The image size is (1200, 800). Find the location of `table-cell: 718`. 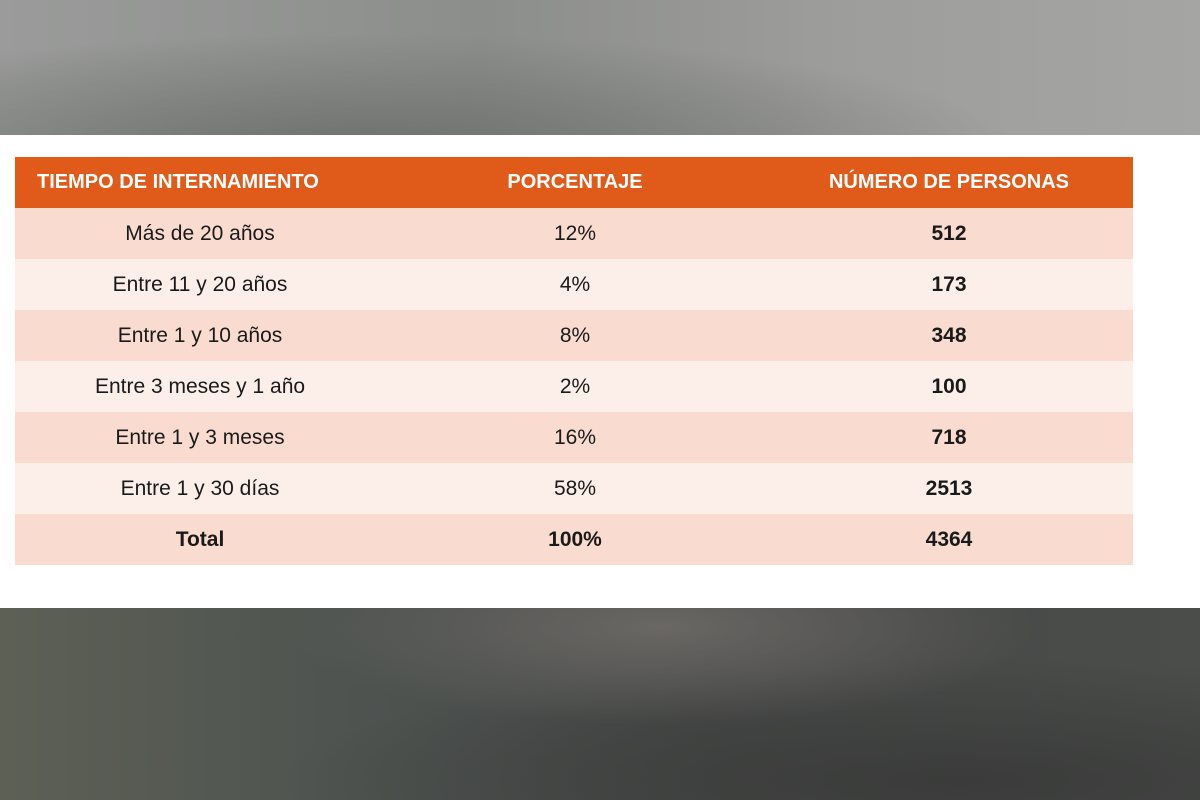

table-cell: 718 is located at coordinates (949, 437).